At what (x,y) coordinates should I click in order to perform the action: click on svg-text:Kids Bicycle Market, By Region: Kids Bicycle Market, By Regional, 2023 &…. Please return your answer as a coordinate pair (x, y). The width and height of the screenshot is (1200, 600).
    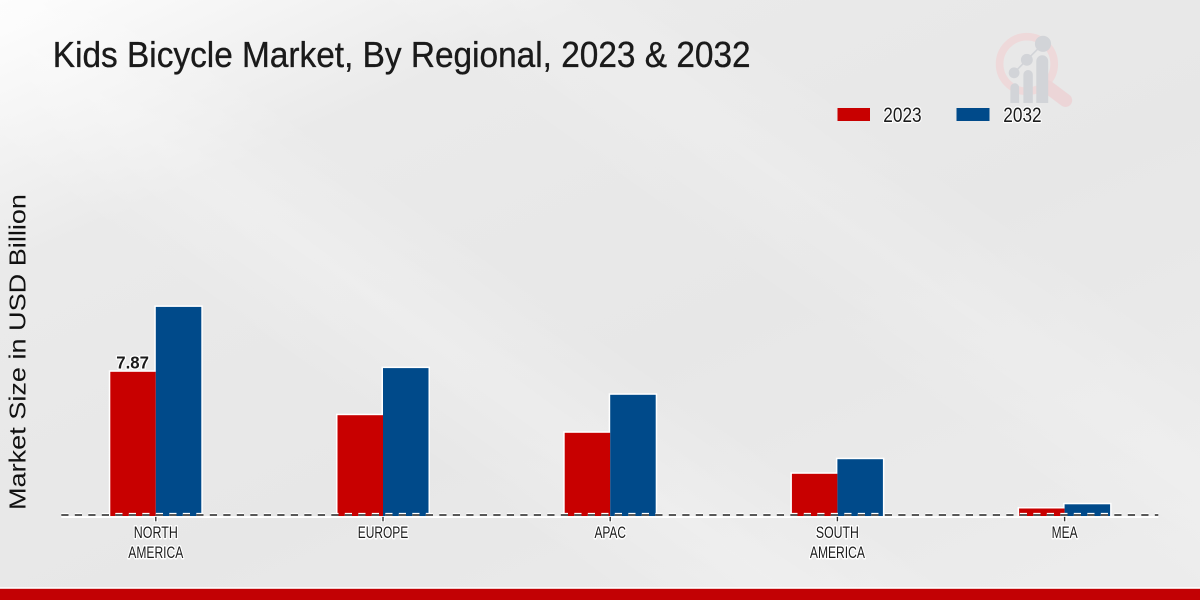
    Looking at the image, I should click on (402, 54).